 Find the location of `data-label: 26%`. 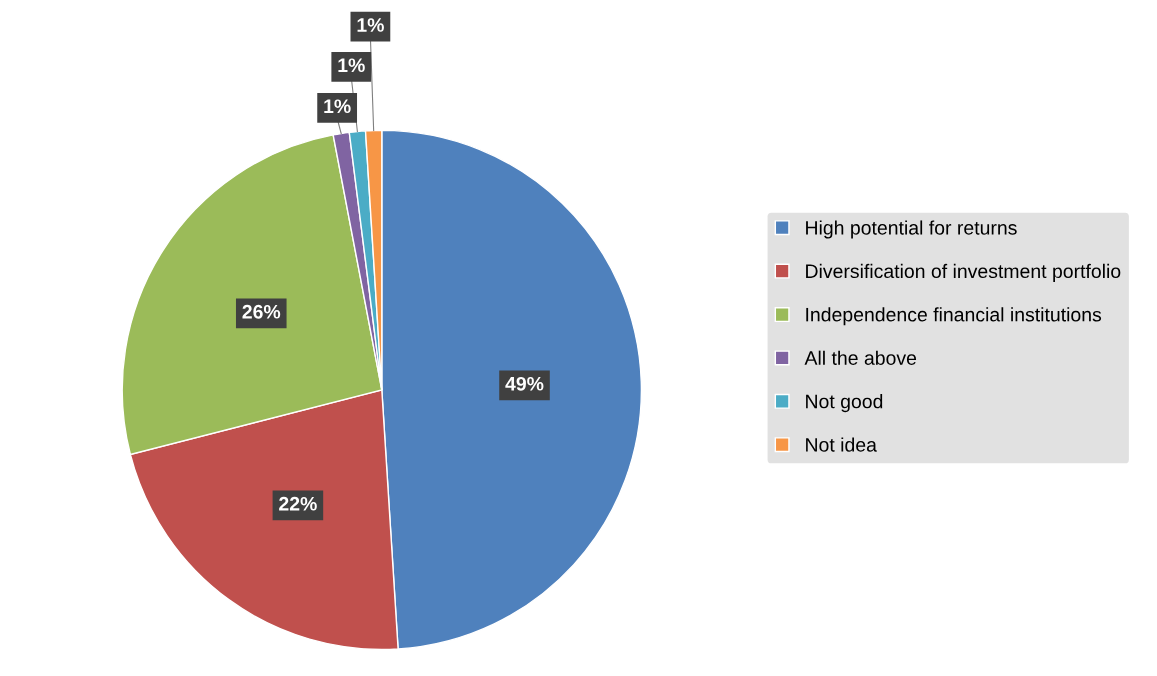

data-label: 26% is located at coordinates (261, 311).